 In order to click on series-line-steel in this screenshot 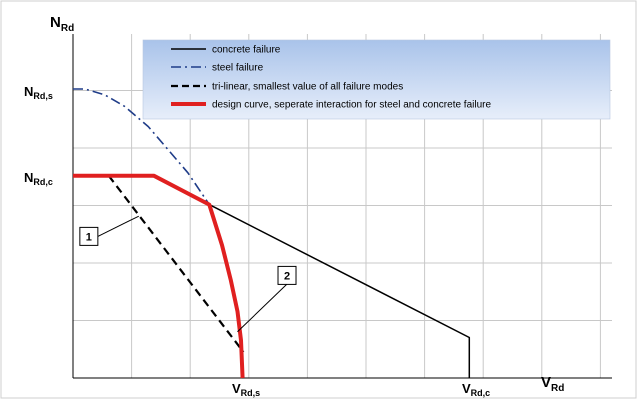, I will do `click(141, 147)`.